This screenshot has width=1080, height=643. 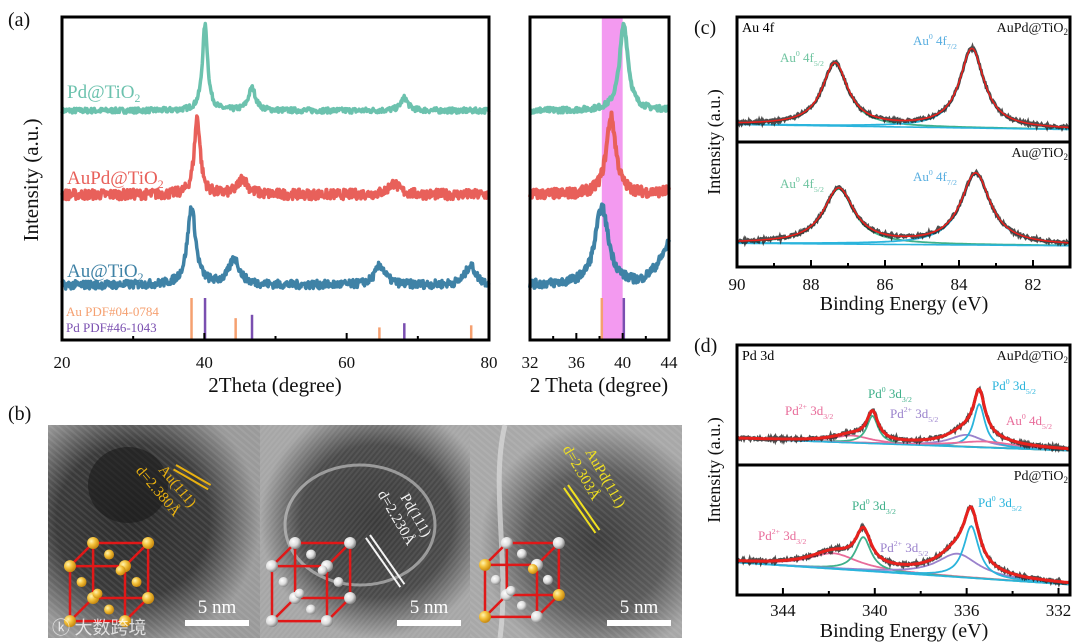 I want to click on particle-edge, so click(x=360, y=525).